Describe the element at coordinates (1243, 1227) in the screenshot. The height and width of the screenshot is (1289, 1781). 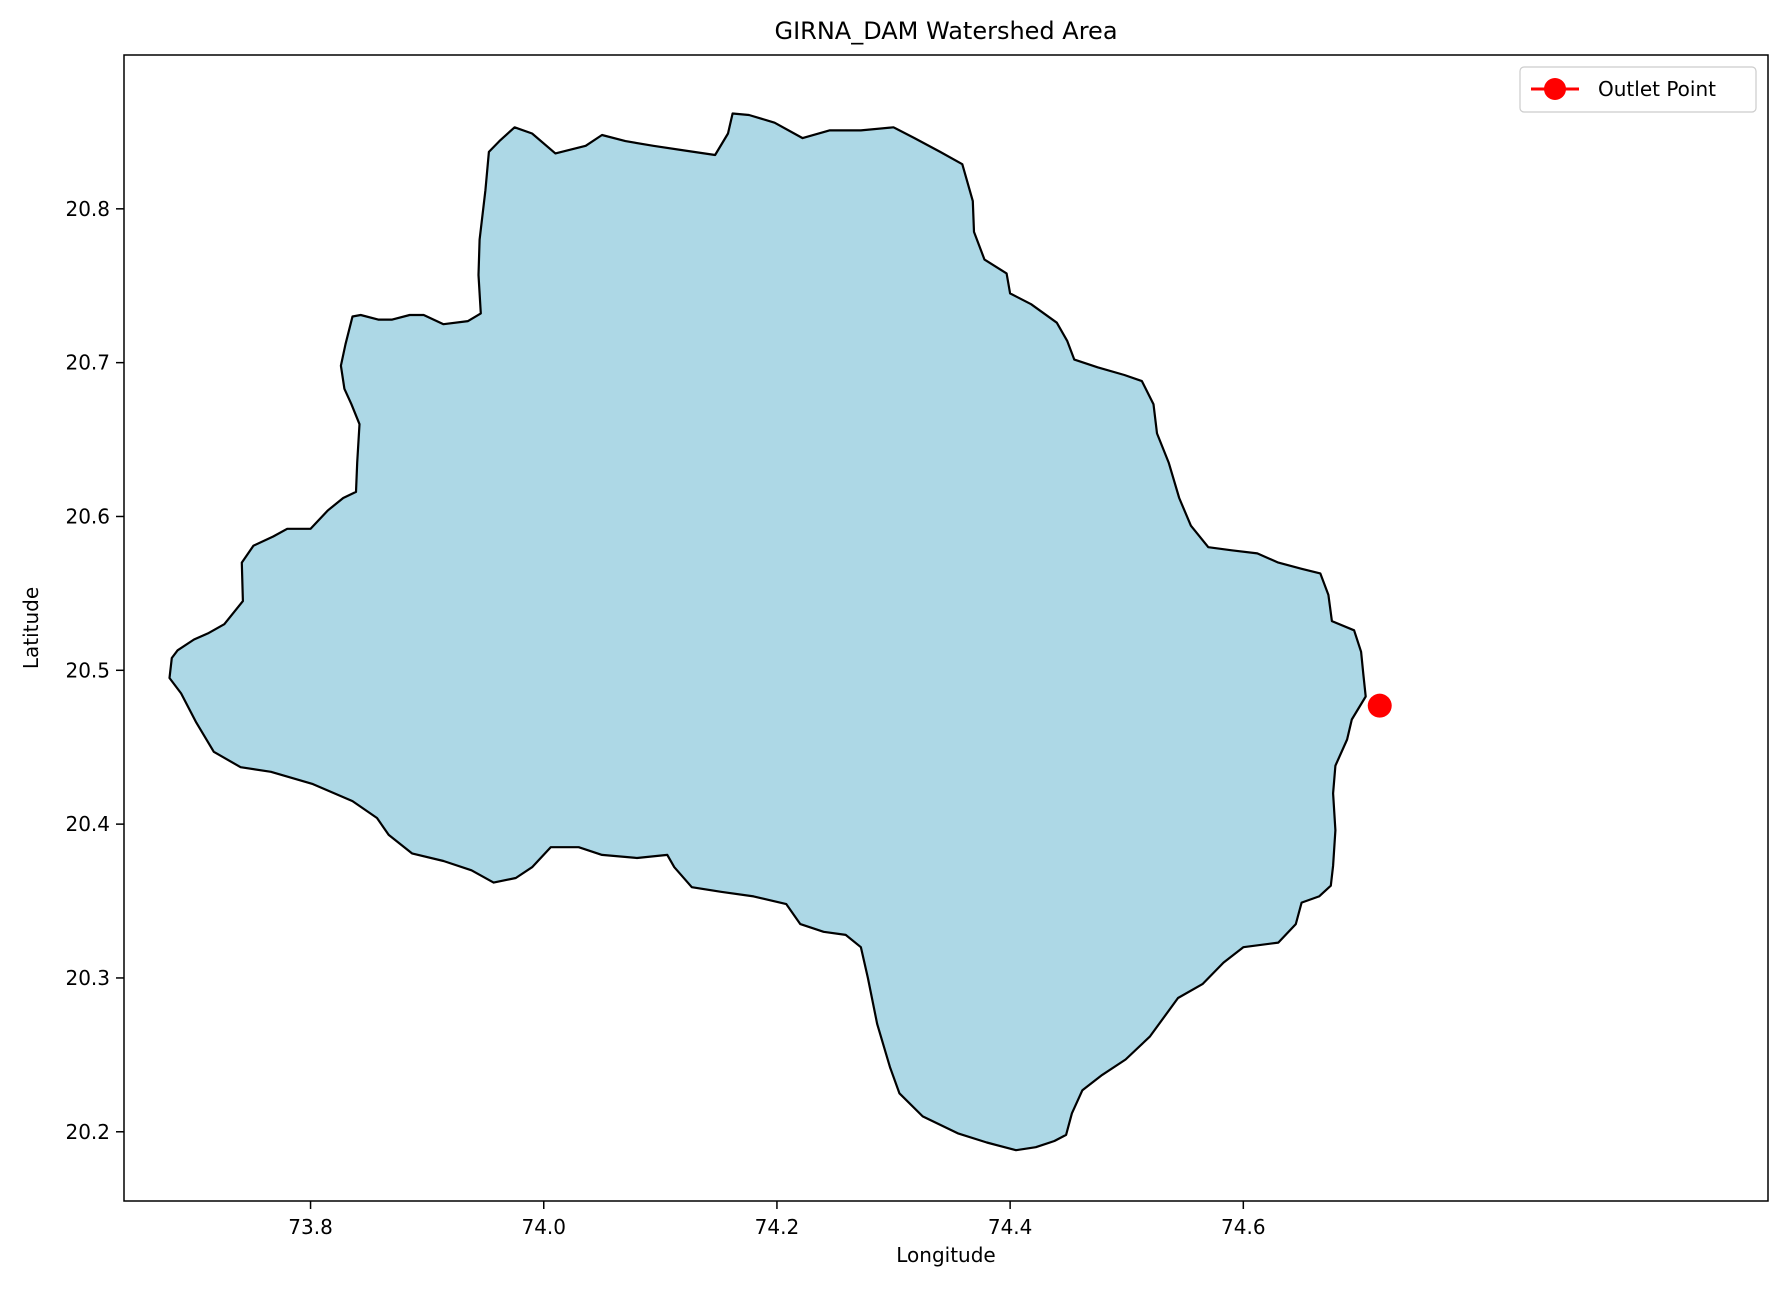
I see `x-tick-label: 74.6` at that location.